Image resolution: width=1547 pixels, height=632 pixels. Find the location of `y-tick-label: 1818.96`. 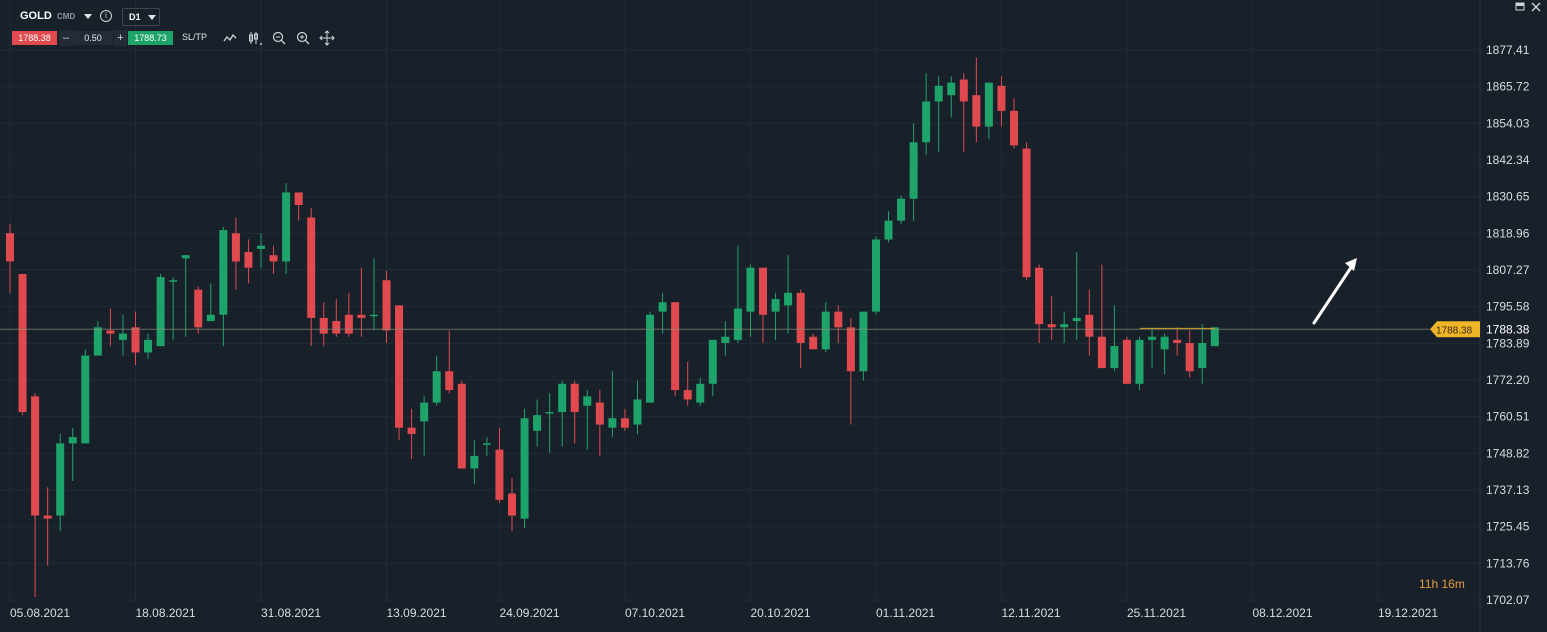

y-tick-label: 1818.96 is located at coordinates (1508, 233).